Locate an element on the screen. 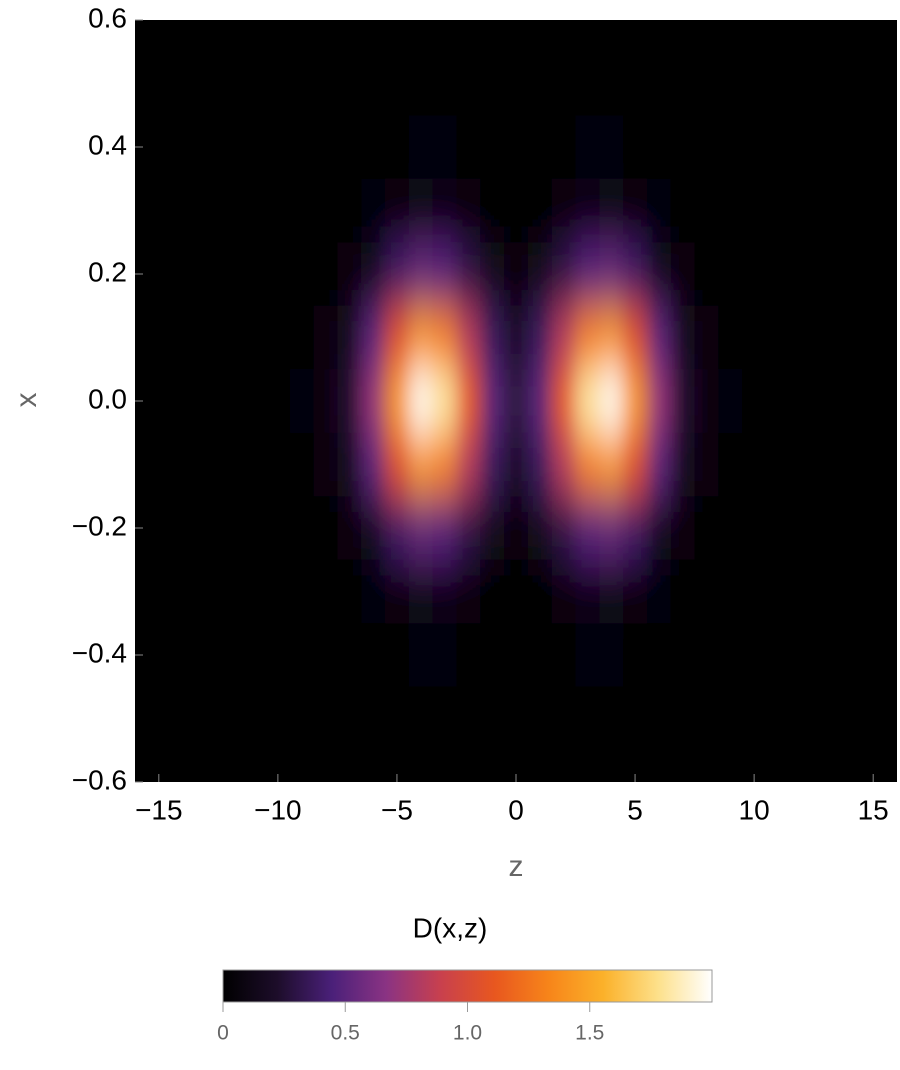 The image size is (900, 1070). y-tick-label: −0.6 is located at coordinates (99, 779).